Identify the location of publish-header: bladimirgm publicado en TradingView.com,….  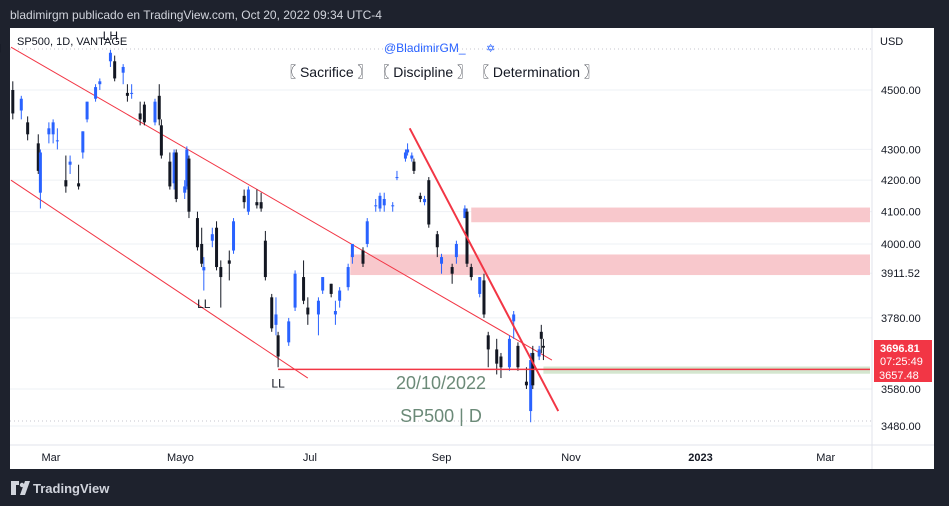
(474, 14).